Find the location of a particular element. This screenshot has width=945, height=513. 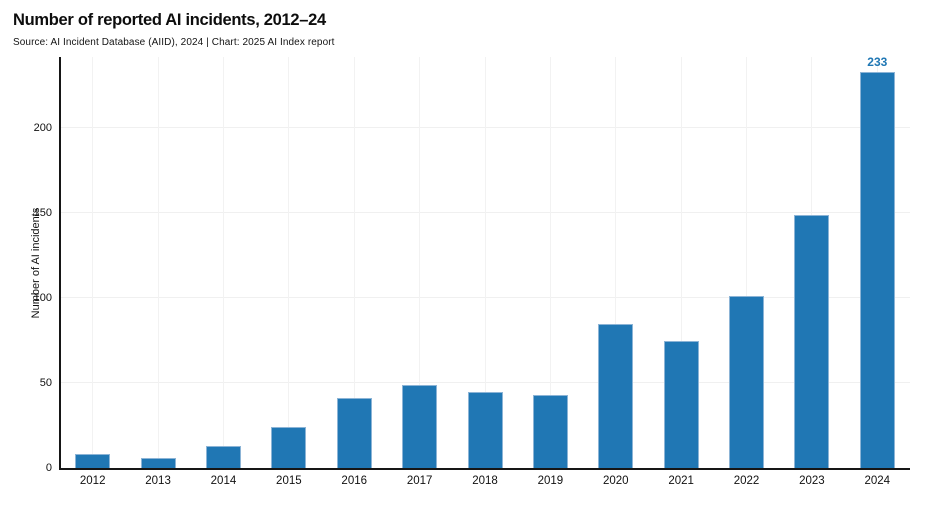

bar-2016 is located at coordinates (354, 433).